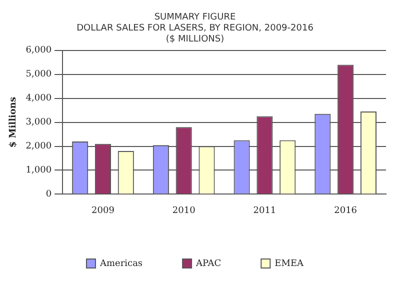  Describe the element at coordinates (39, 171) in the screenshot. I see `y-tick-label: 1,000` at that location.